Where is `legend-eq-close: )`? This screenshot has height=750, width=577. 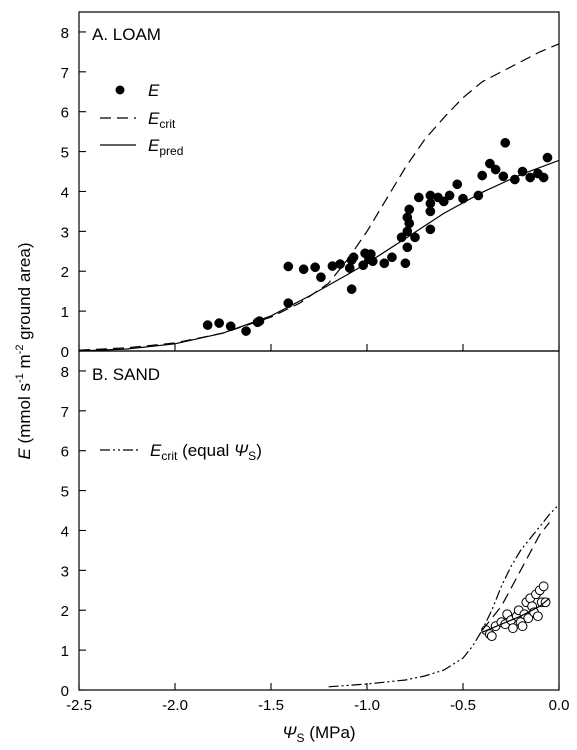 legend-eq-close: ) is located at coordinates (259, 450).